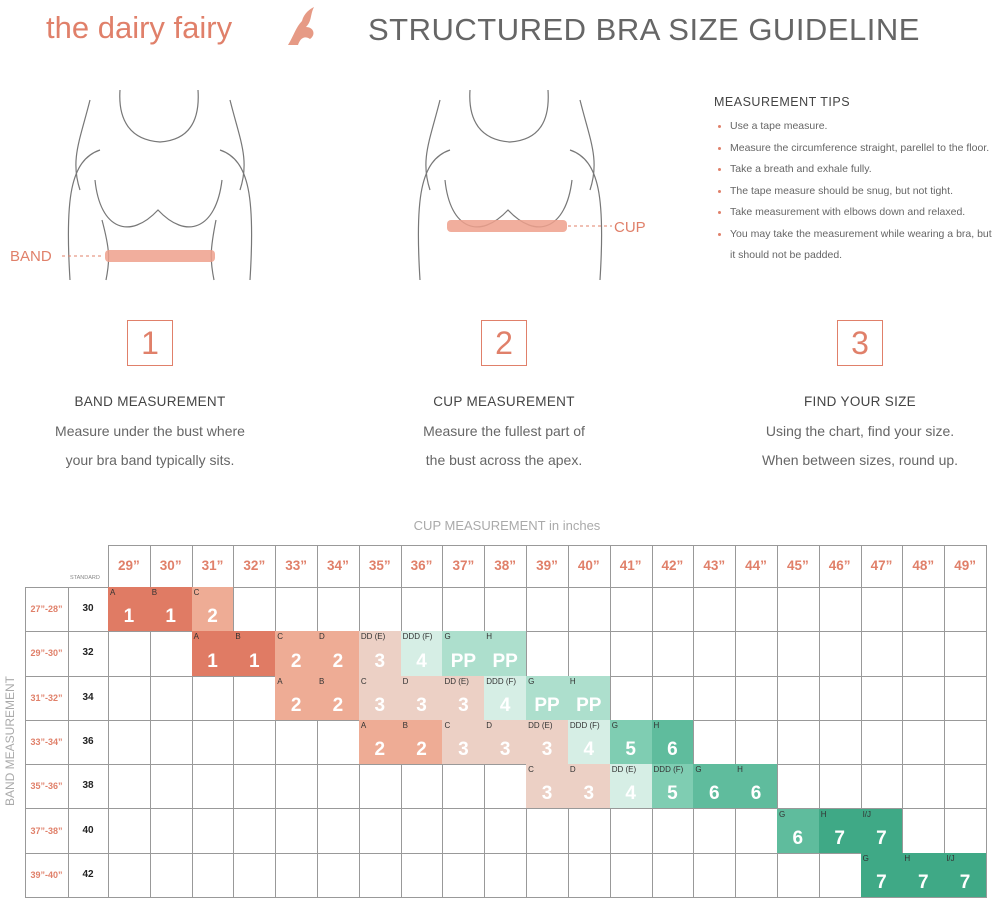  I want to click on table-border, so click(547, 566).